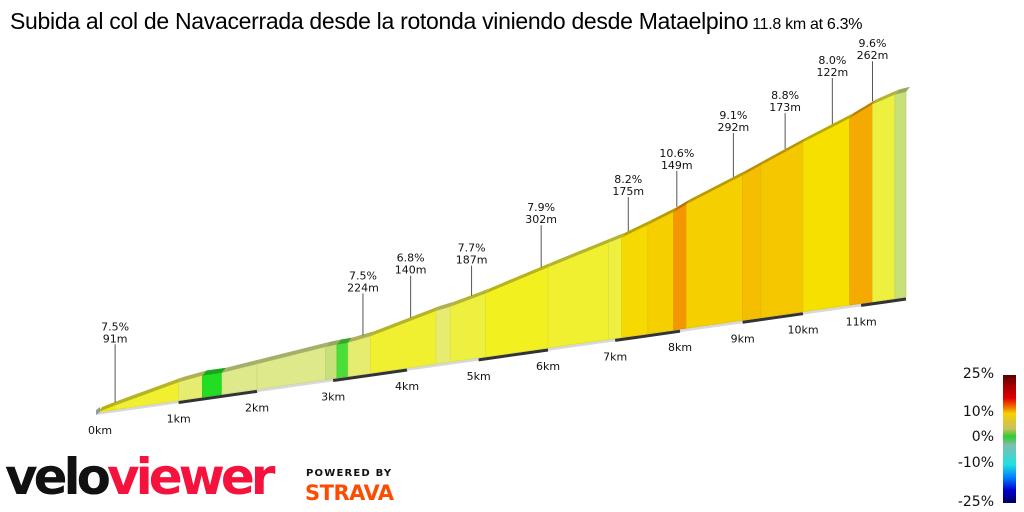  Describe the element at coordinates (479, 376) in the screenshot. I see `km-tick-label: 5km` at that location.